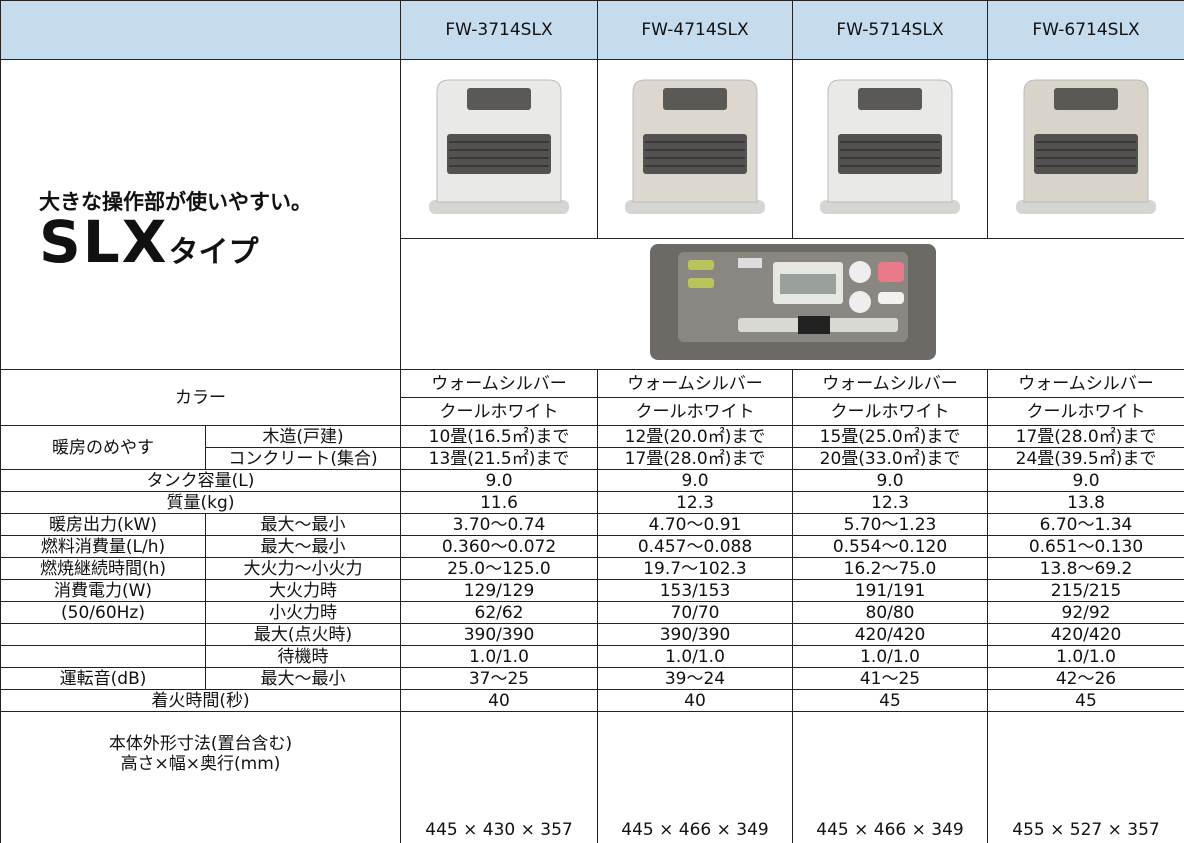 This screenshot has height=843, width=1184. What do you see at coordinates (303, 458) in the screenshot?
I see `spec-sublabel: コンクリート(集合)` at bounding box center [303, 458].